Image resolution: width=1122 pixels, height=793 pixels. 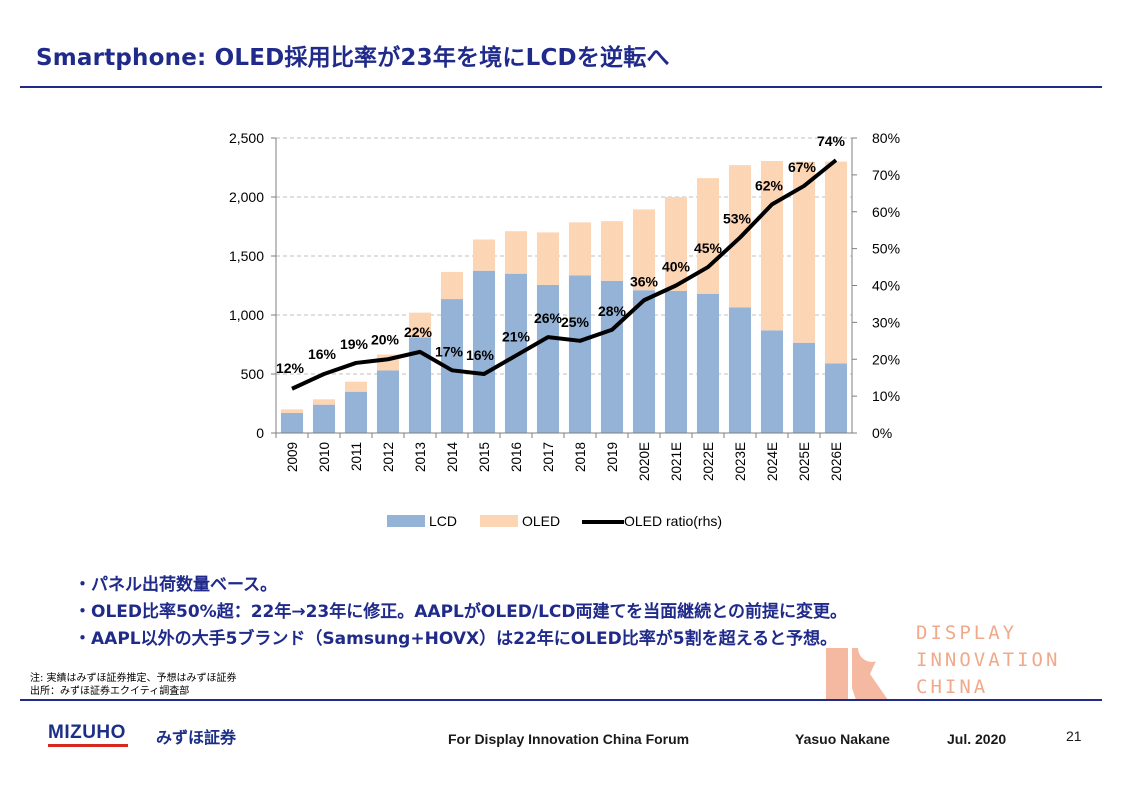 What do you see at coordinates (886, 212) in the screenshot?
I see `right-axis-tick-label: 60%` at bounding box center [886, 212].